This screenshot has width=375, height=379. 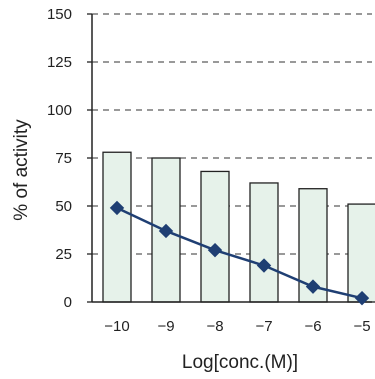 I want to click on y-tick-label: 125, so click(x=59, y=62).